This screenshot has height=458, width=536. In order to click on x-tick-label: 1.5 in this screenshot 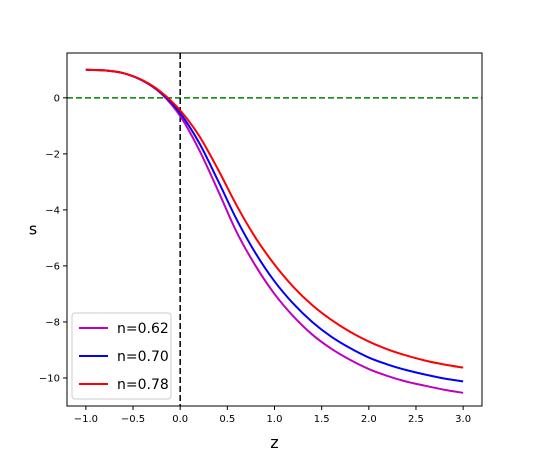, I will do `click(322, 419)`.